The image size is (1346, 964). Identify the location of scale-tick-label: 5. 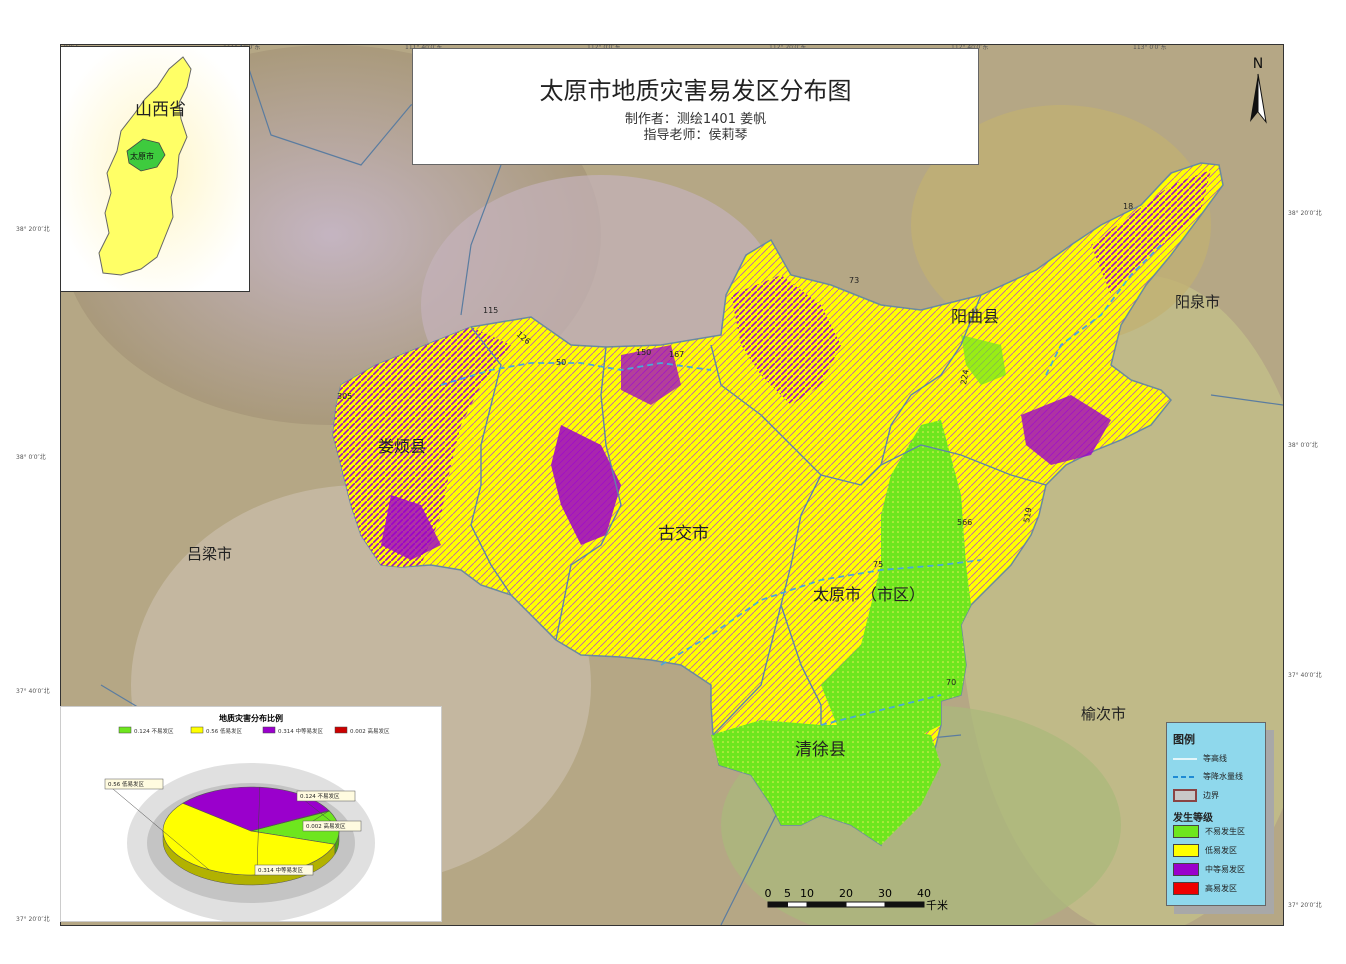
(787, 893).